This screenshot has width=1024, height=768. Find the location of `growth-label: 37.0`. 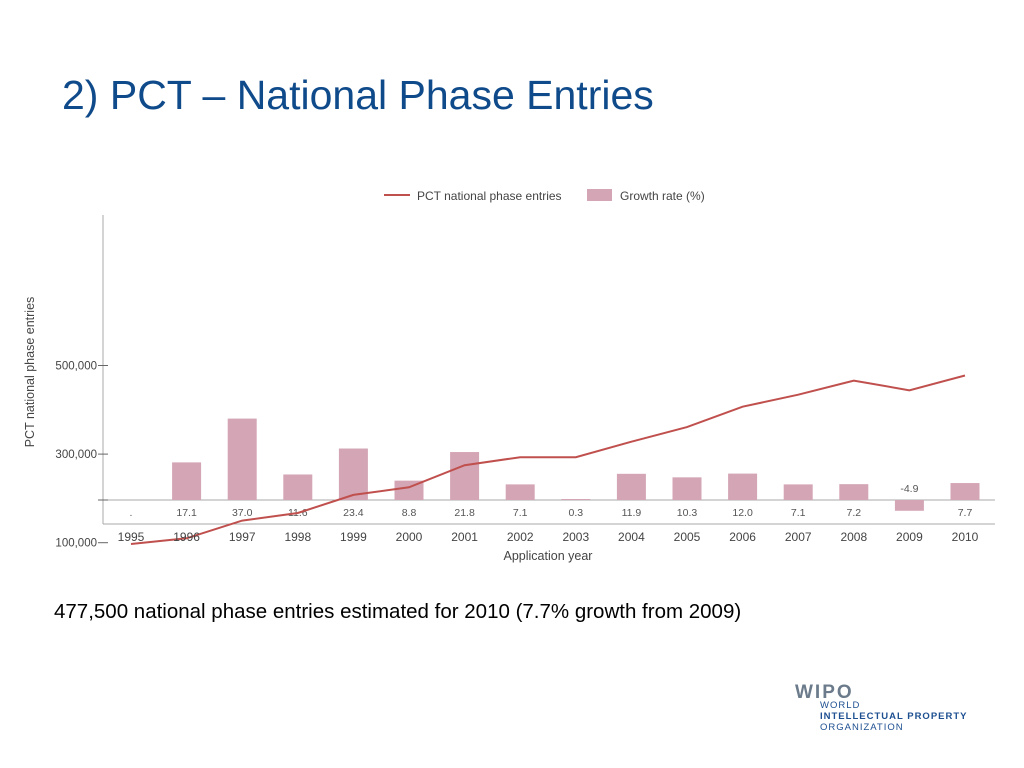

growth-label: 37.0 is located at coordinates (242, 513).